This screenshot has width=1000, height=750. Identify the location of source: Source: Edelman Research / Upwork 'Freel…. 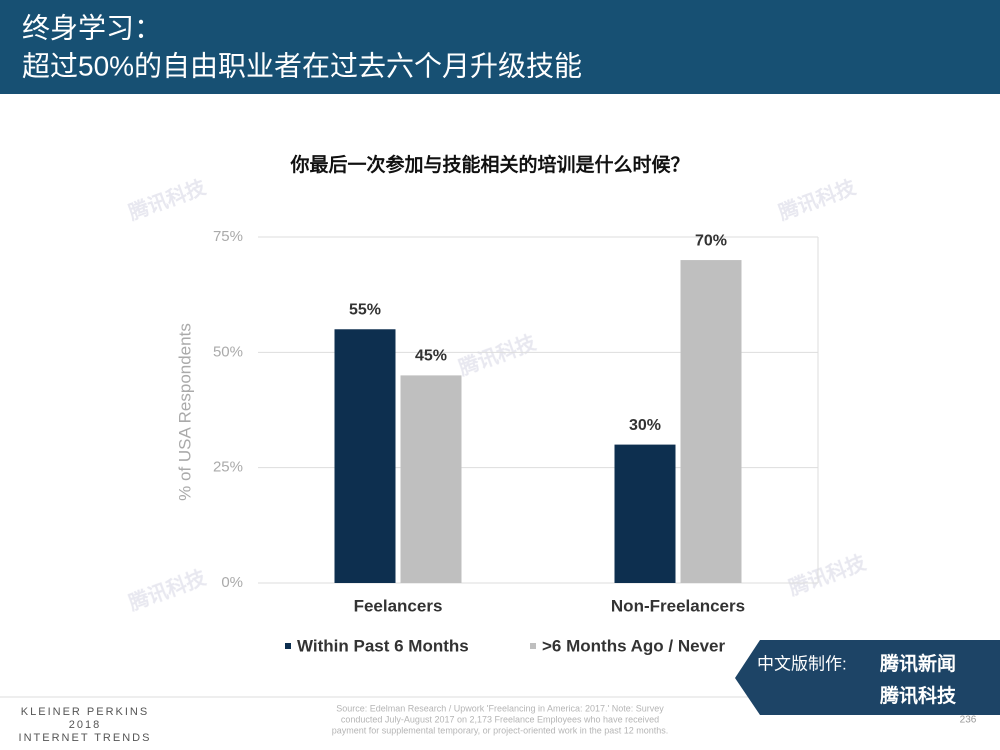
(500, 719).